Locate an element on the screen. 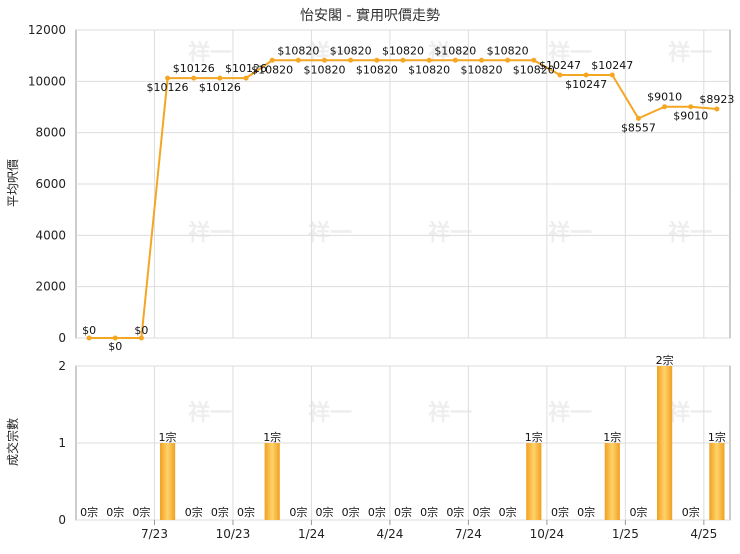 The image size is (740, 554). chart-title: 怡安閣 - 實用呎價走勢 is located at coordinates (370, 15).